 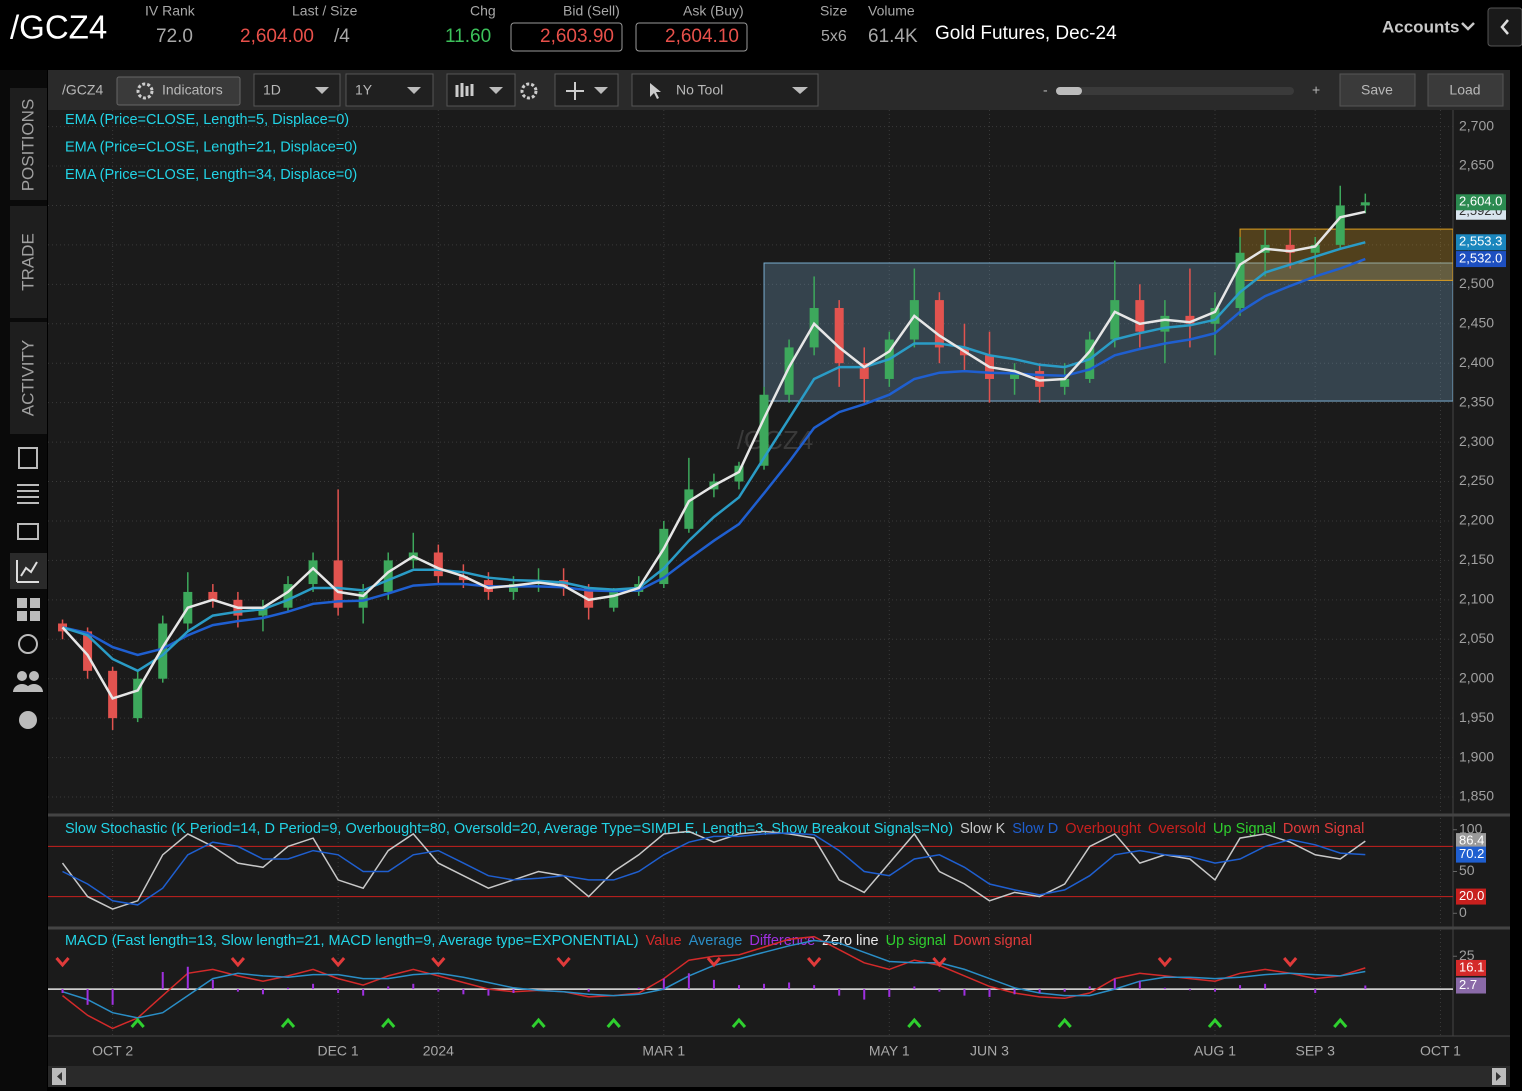 What do you see at coordinates (1476, 796) in the screenshot?
I see `y-tick-label: 1,850` at bounding box center [1476, 796].